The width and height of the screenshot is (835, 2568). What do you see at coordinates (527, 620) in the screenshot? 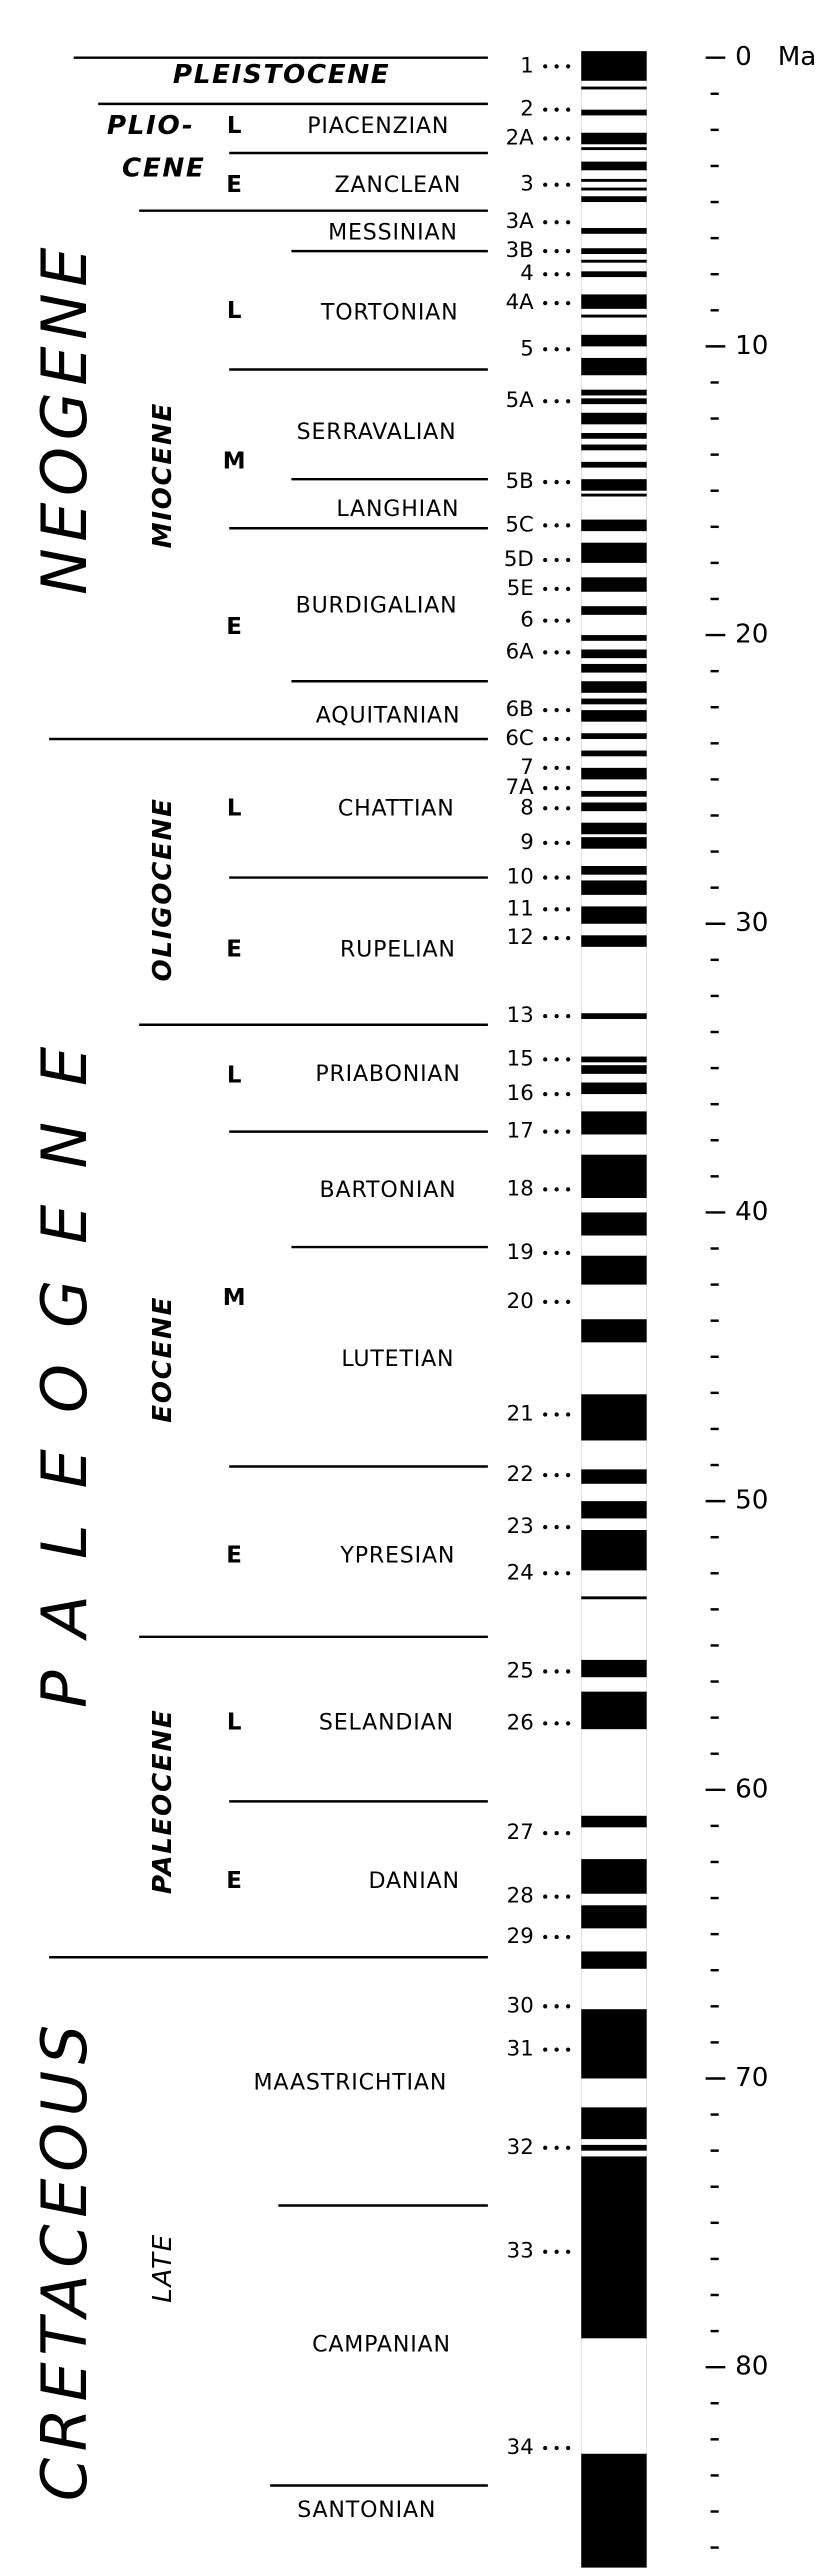
I see `chron-label: 6` at bounding box center [527, 620].